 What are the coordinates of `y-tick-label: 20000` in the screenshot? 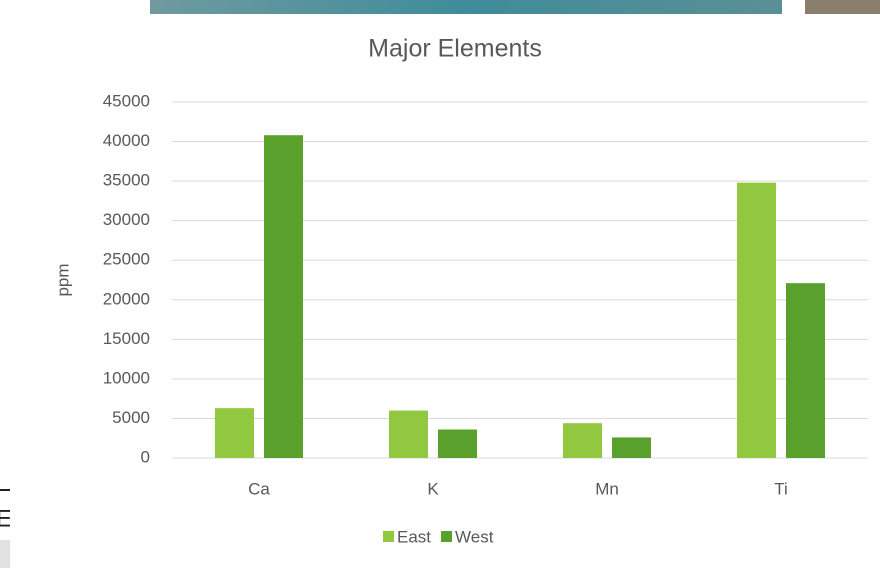 It's located at (126, 298).